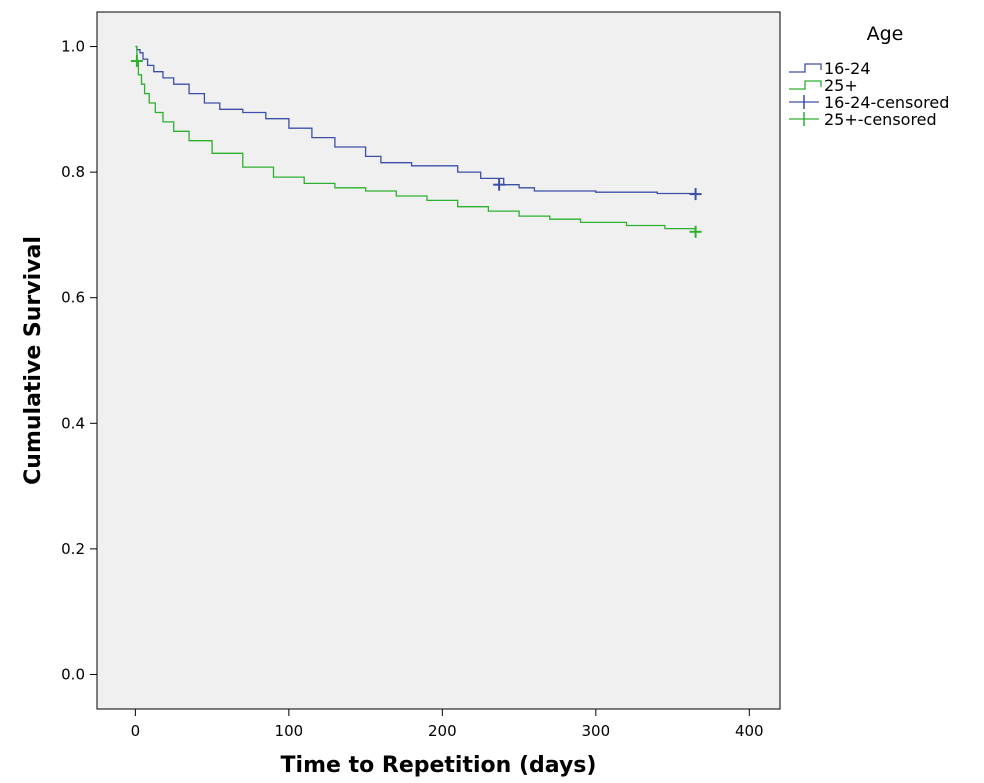 The width and height of the screenshot is (984, 783). Describe the element at coordinates (847, 68) in the screenshot. I see `legend-label: 16-24` at that location.